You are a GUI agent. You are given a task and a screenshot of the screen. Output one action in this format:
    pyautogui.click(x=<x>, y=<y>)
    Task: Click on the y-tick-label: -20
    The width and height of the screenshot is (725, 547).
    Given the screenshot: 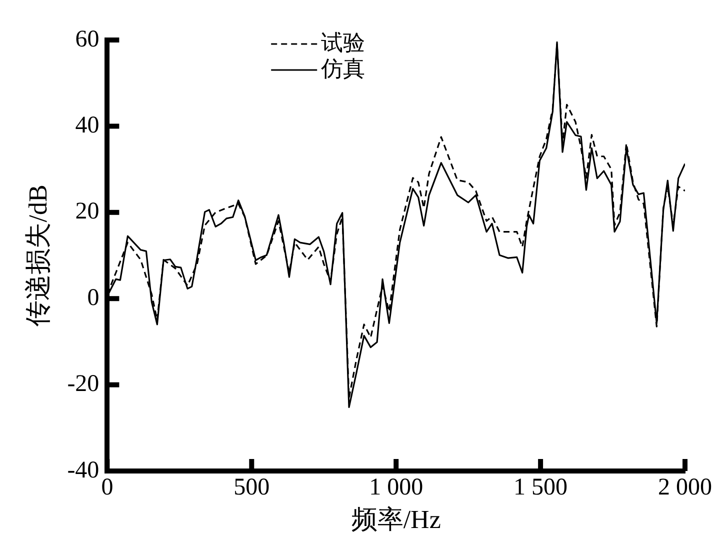 What is the action you would take?
    pyautogui.click(x=83, y=384)
    